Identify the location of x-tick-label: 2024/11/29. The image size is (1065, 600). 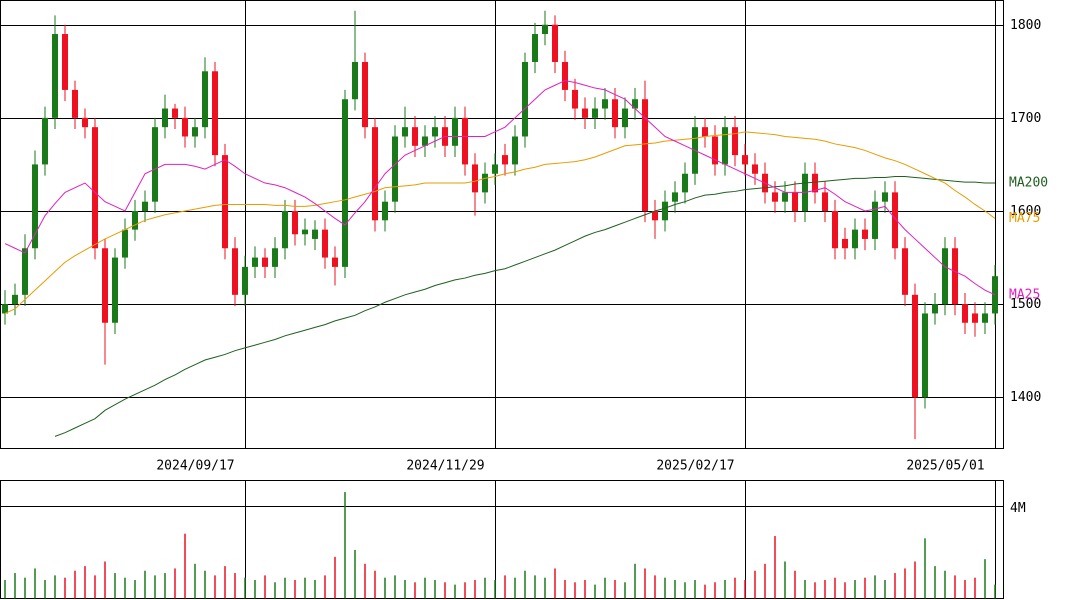
(445, 466).